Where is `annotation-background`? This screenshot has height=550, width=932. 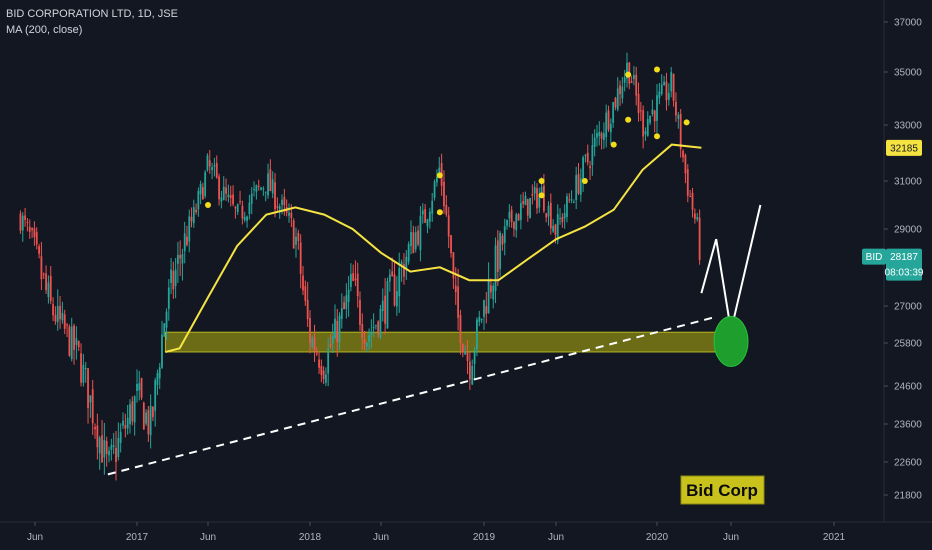 annotation-background is located at coordinates (722, 490).